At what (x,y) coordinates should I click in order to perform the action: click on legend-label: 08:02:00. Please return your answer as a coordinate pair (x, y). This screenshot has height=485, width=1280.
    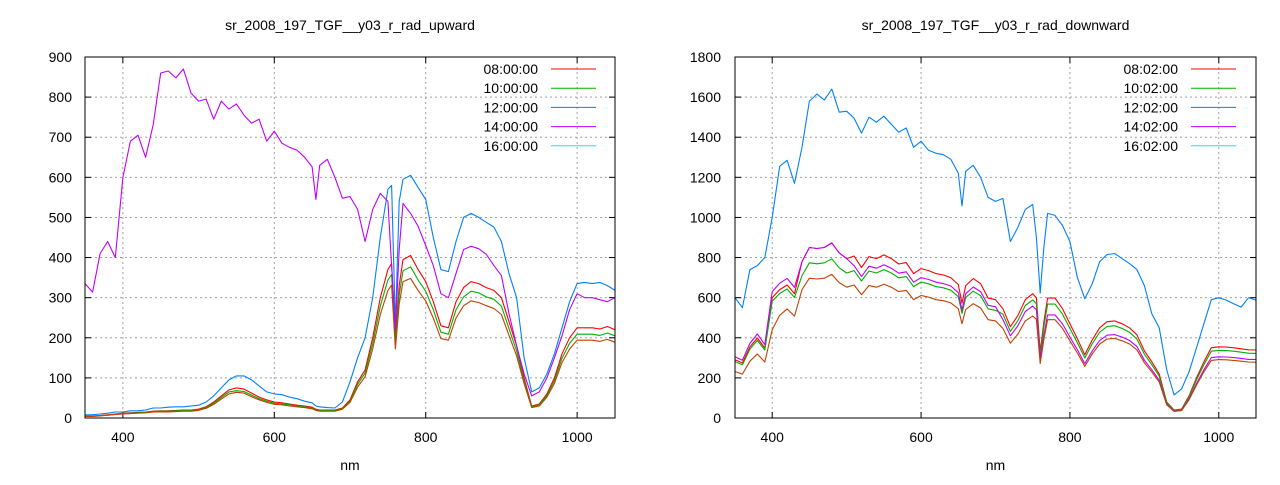
    Looking at the image, I should click on (1151, 69).